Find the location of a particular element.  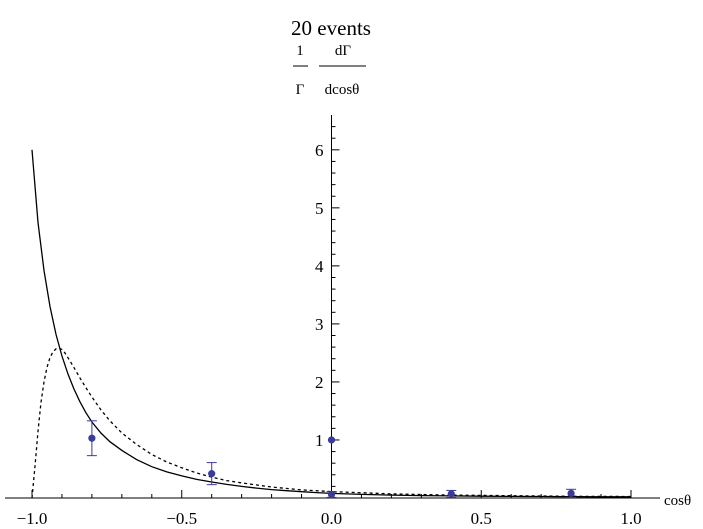

y-tick-label: 4 is located at coordinates (319, 266).